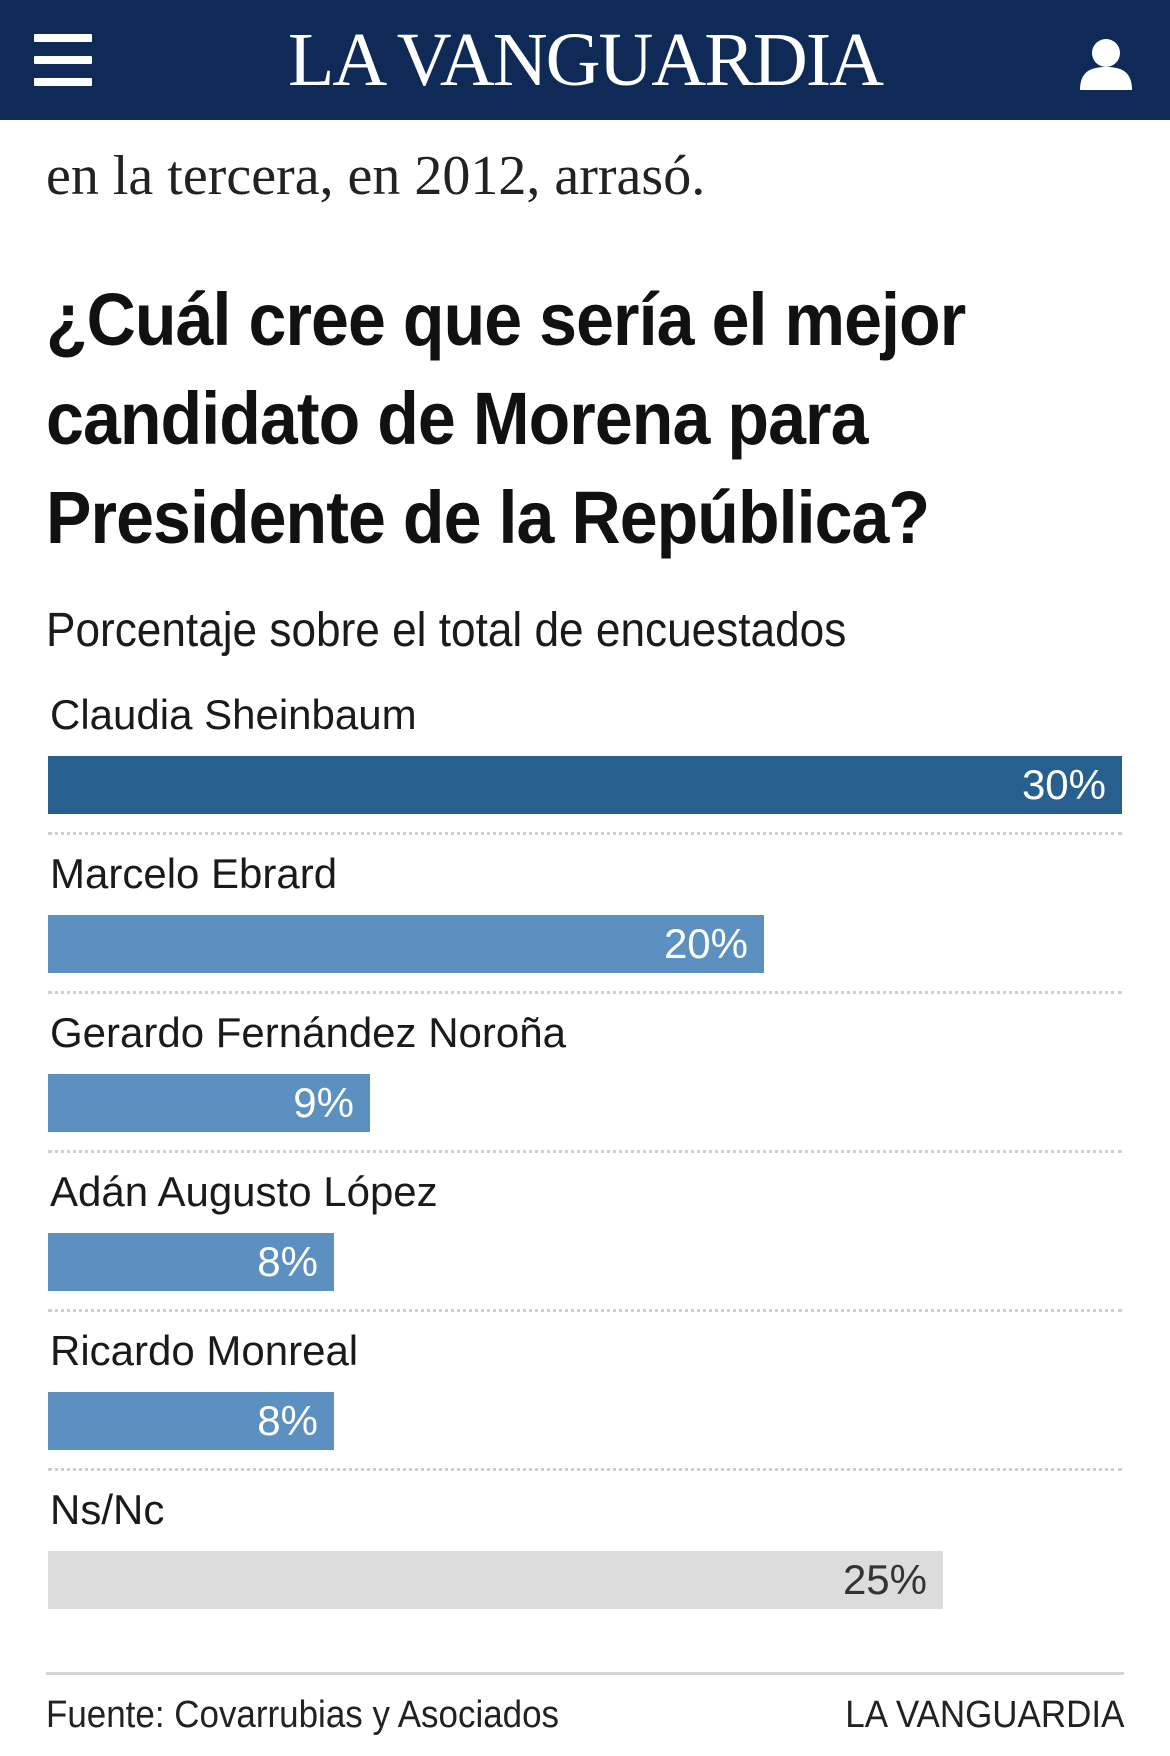  I want to click on bar-category-label: Gerardo Fernández Noroña, so click(308, 1032).